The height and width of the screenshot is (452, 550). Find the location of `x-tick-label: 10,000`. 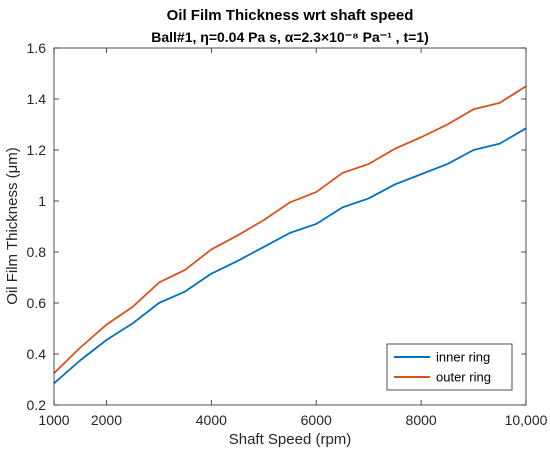

x-tick-label: 10,000 is located at coordinates (526, 420).